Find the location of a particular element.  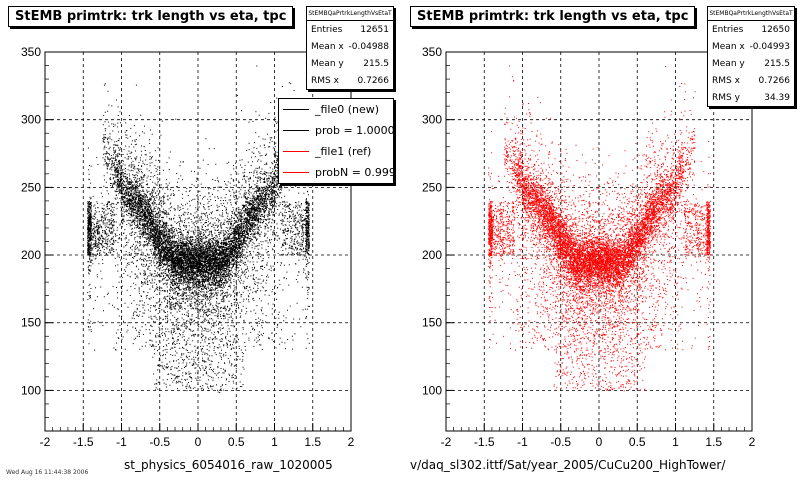

footer-timestamp: Wed Aug 16 11:44:38 2006 is located at coordinates (47, 472).